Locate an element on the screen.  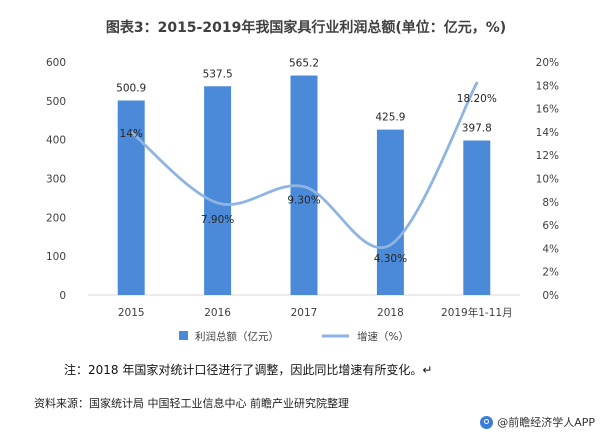
growth-data-label: 14% is located at coordinates (131, 134).